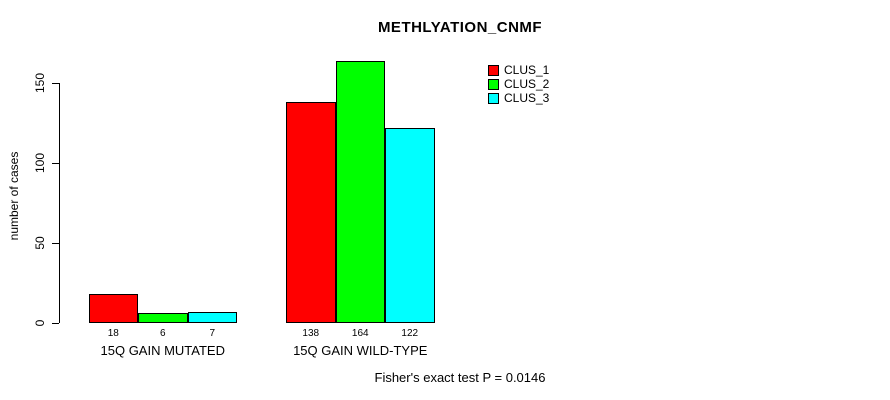 The image size is (890, 400). I want to click on bar-value-label: 138, so click(311, 333).